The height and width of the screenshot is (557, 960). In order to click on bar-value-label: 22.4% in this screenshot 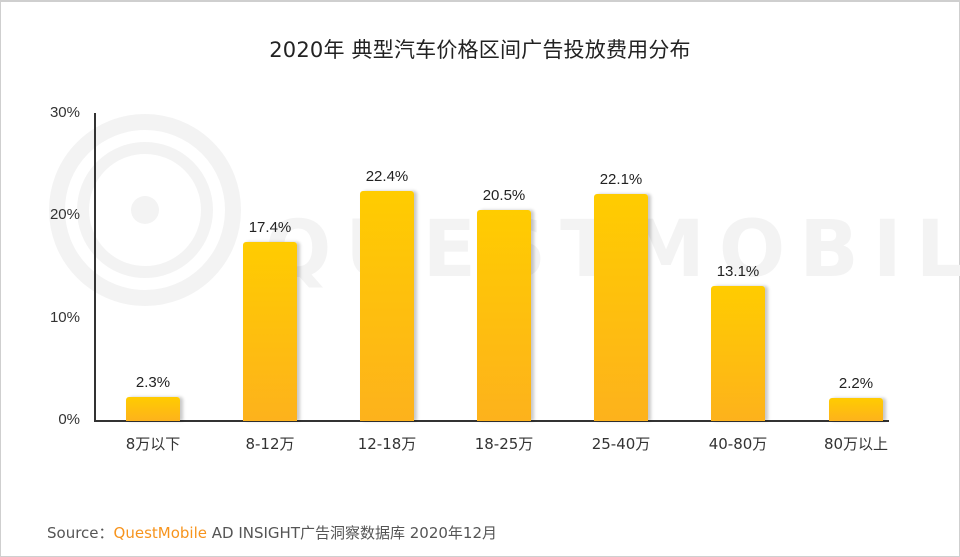, I will do `click(387, 176)`.